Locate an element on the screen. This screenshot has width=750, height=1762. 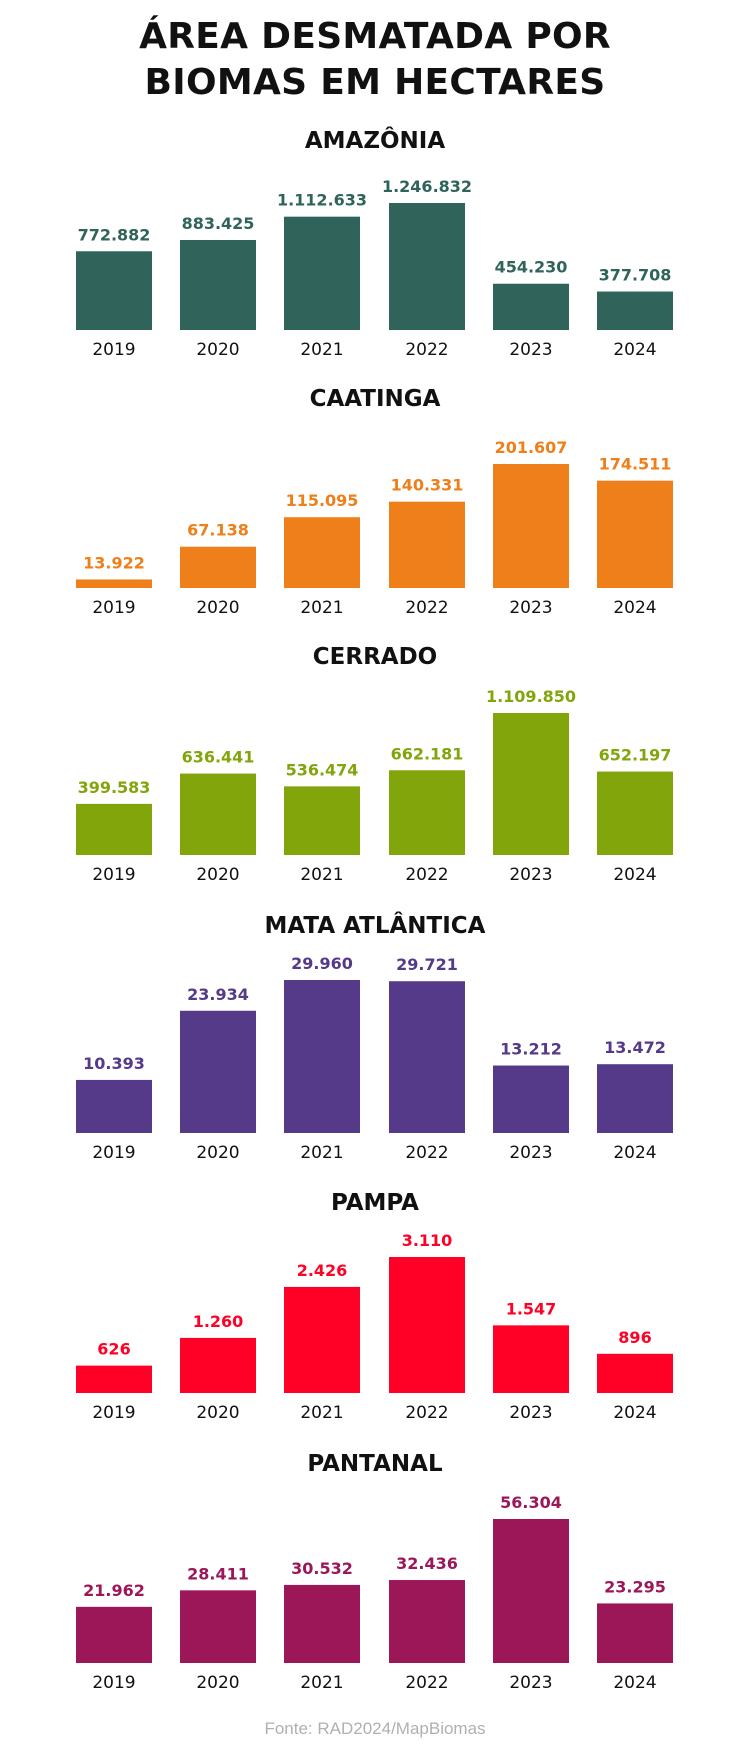
source-footer: Fonte: RAD2024/MapBiomas is located at coordinates (375, 1728).